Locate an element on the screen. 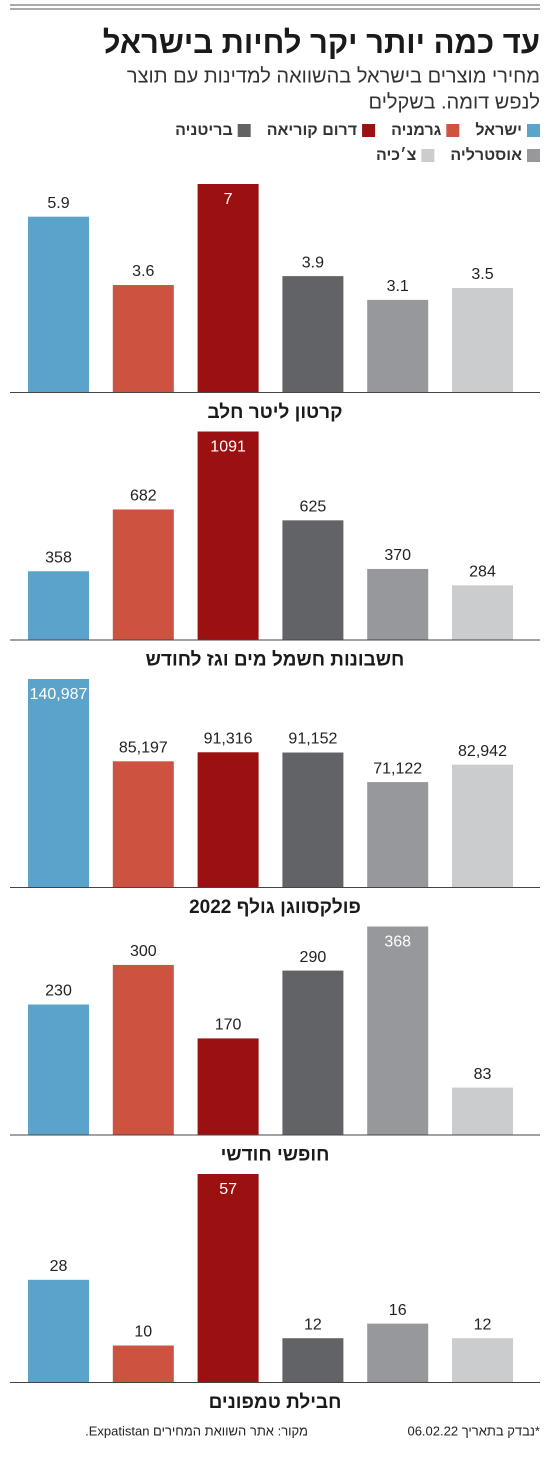 The image size is (550, 1457). legend-label: אוסטרליה is located at coordinates (486, 155).